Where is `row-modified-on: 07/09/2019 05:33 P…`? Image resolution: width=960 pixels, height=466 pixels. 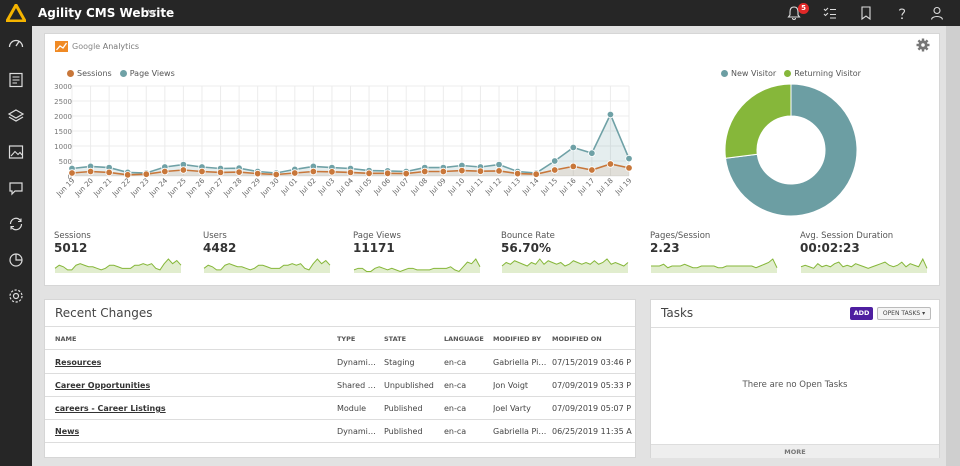 row-modified-on: 07/09/2019 05:33 P… is located at coordinates (592, 385).